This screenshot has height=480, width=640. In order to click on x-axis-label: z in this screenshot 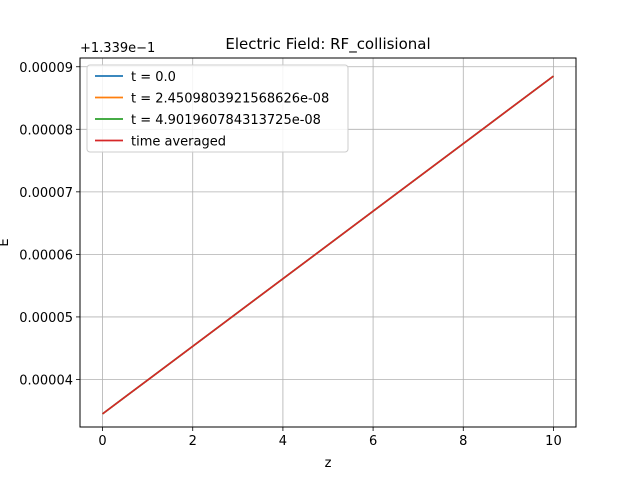, I will do `click(328, 463)`.